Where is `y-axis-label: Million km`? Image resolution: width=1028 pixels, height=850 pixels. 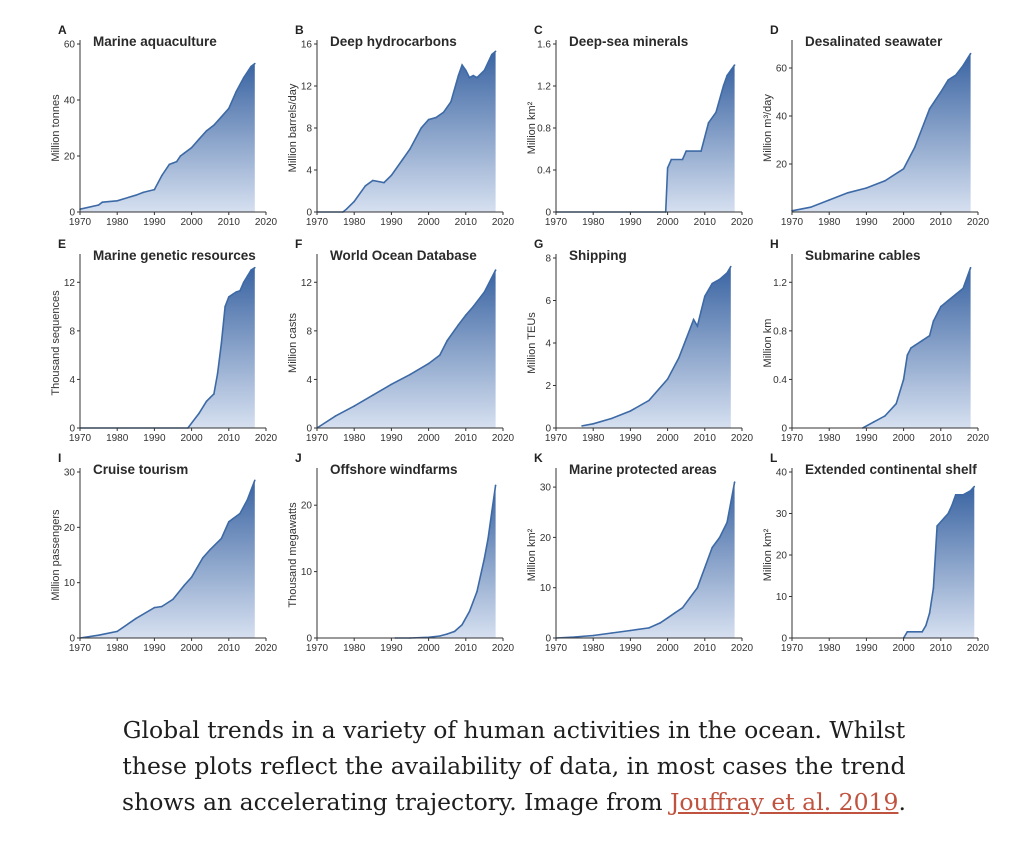 y-axis-label: Million km is located at coordinates (768, 343).